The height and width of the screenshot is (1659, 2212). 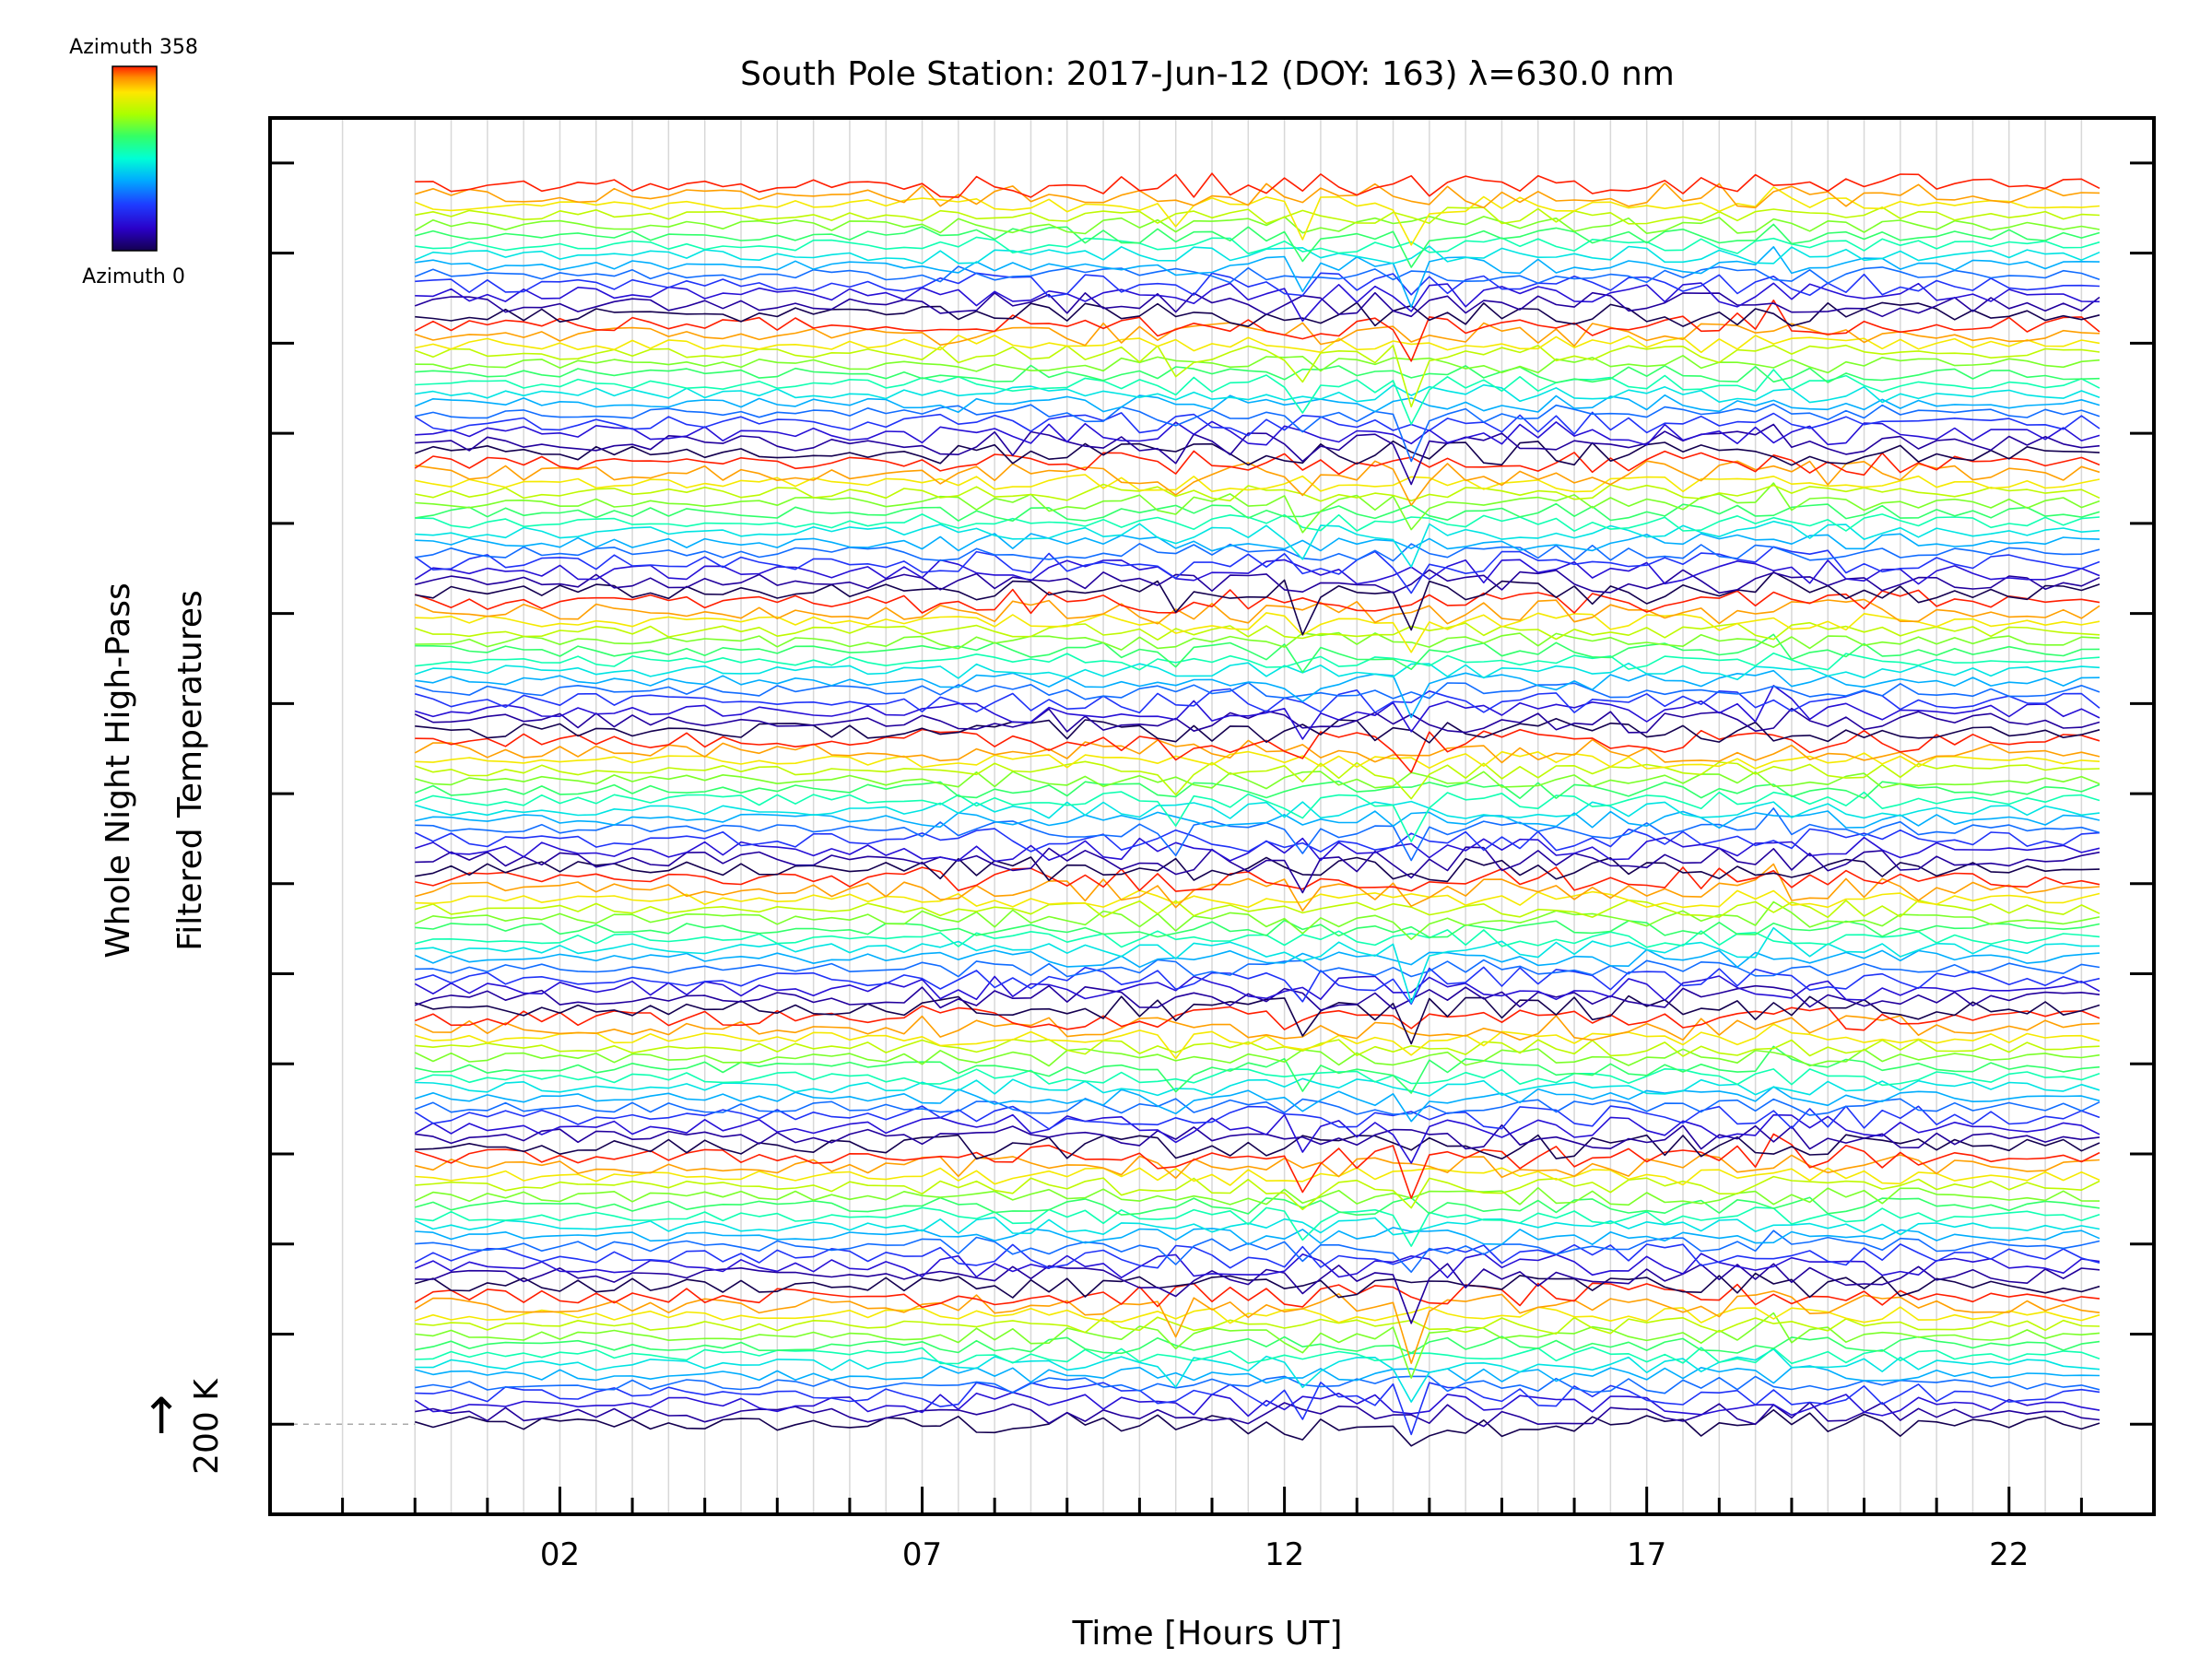 What do you see at coordinates (183, 1426) in the screenshot?
I see `temperature-scale-indicator: ↑ 200 K` at bounding box center [183, 1426].